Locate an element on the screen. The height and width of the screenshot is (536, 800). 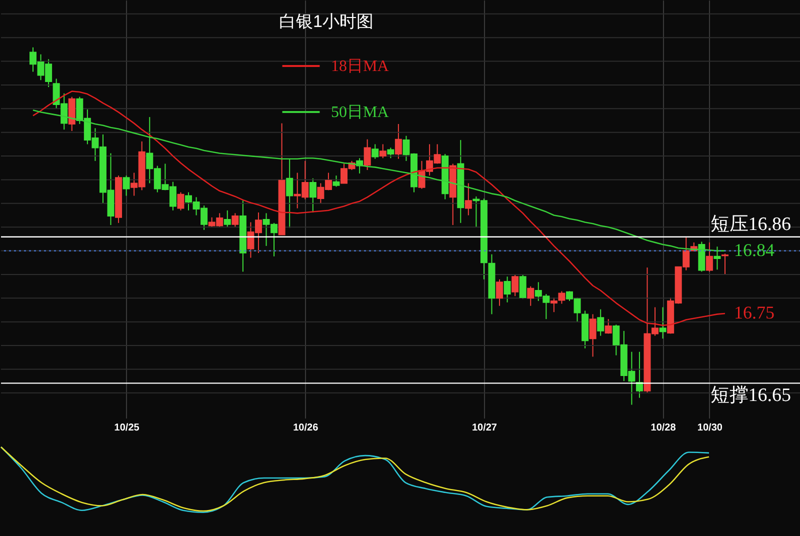
text: 16.84 is located at coordinates (754, 250).